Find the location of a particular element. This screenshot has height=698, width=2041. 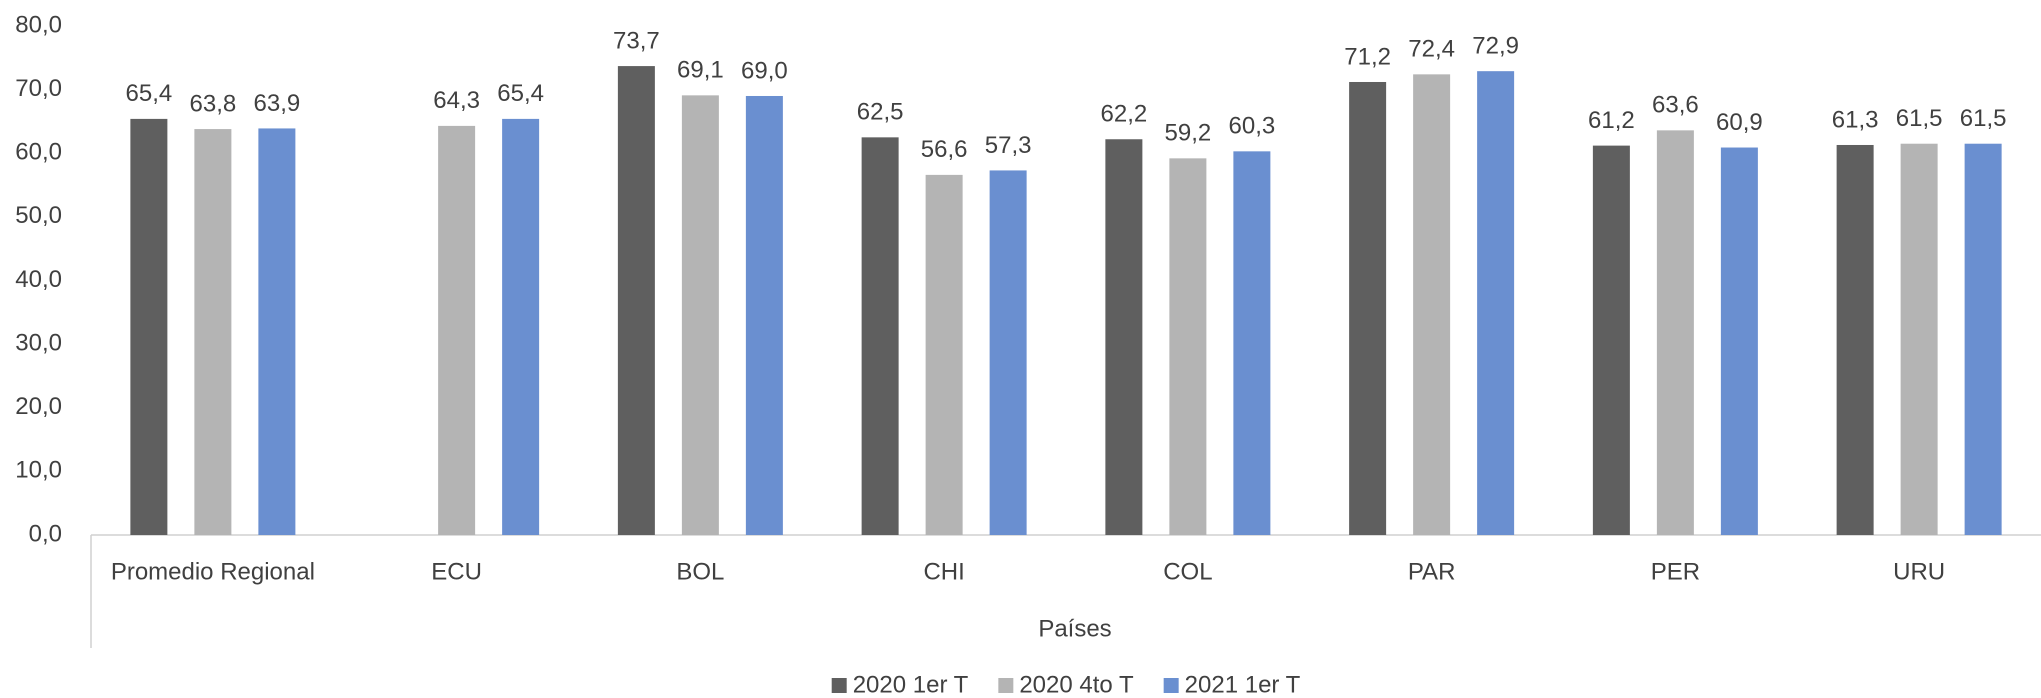

data-label: 61,2 is located at coordinates (1611, 120).